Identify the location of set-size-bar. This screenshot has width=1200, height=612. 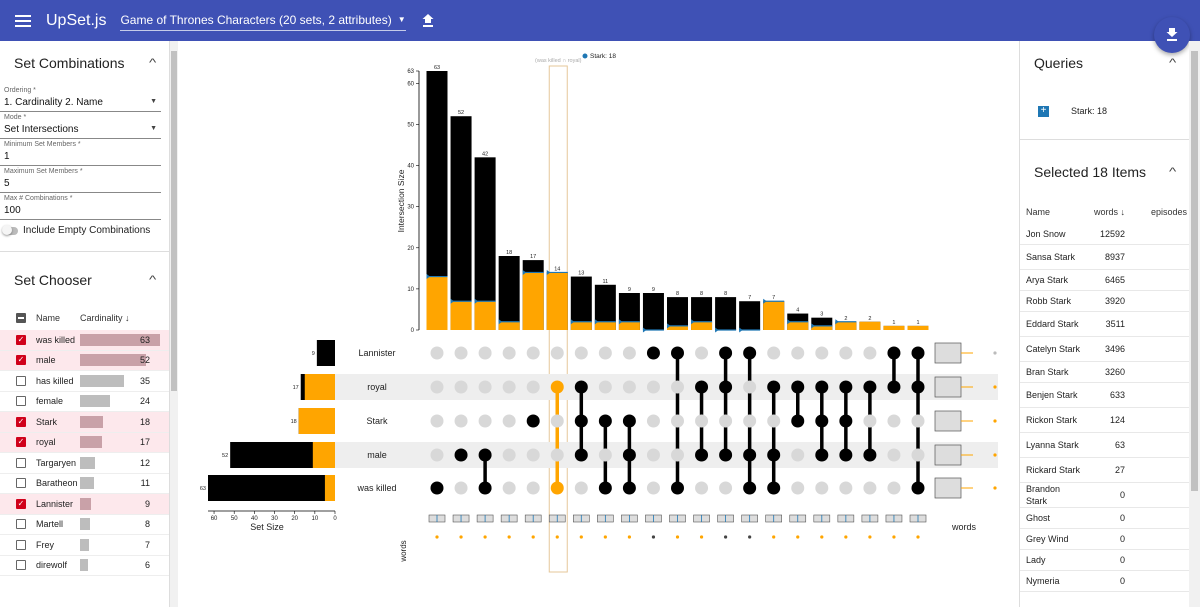
(325, 353).